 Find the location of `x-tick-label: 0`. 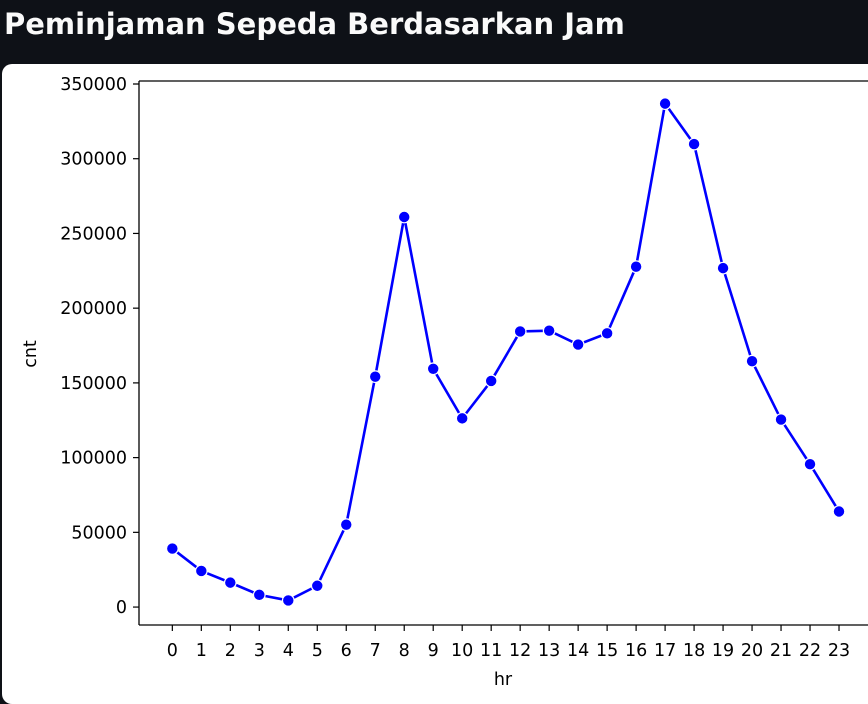

x-tick-label: 0 is located at coordinates (172, 651).